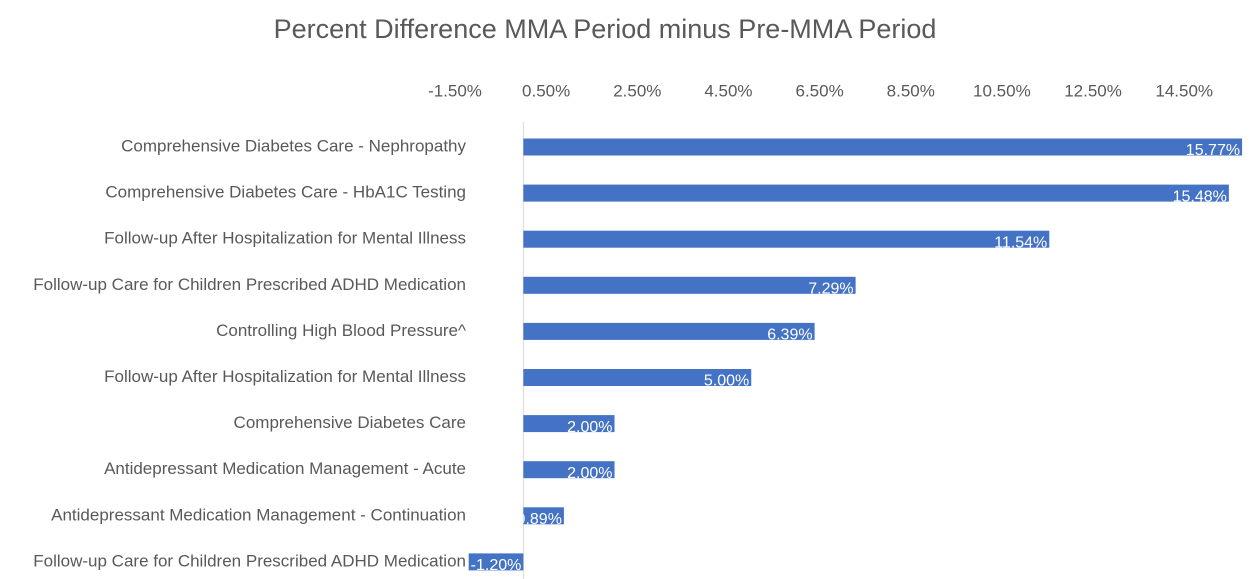 This screenshot has width=1249, height=579. What do you see at coordinates (789, 335) in the screenshot?
I see `data-label: 6.39%` at bounding box center [789, 335].